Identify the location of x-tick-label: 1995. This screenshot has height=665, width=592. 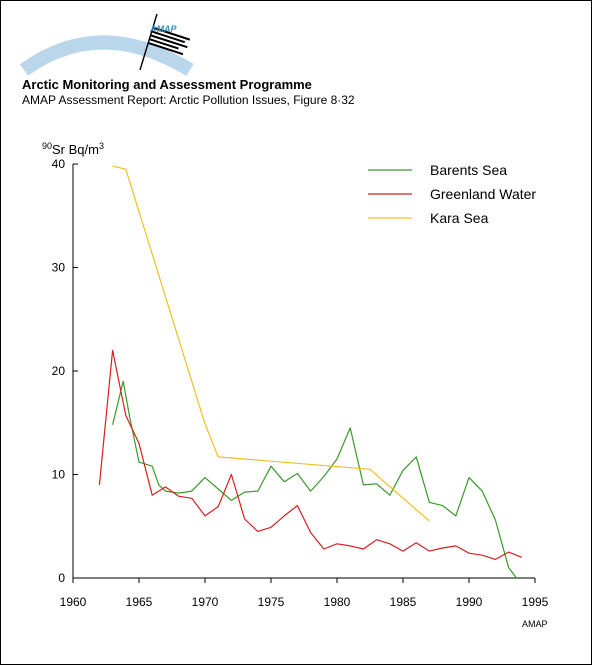
(535, 602).